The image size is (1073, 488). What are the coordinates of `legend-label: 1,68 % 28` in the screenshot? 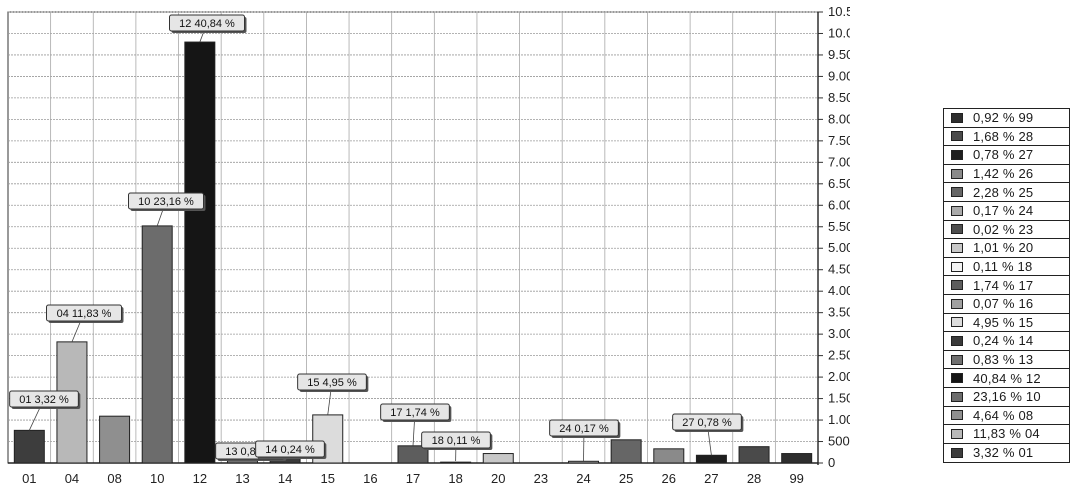 It's located at (1003, 136).